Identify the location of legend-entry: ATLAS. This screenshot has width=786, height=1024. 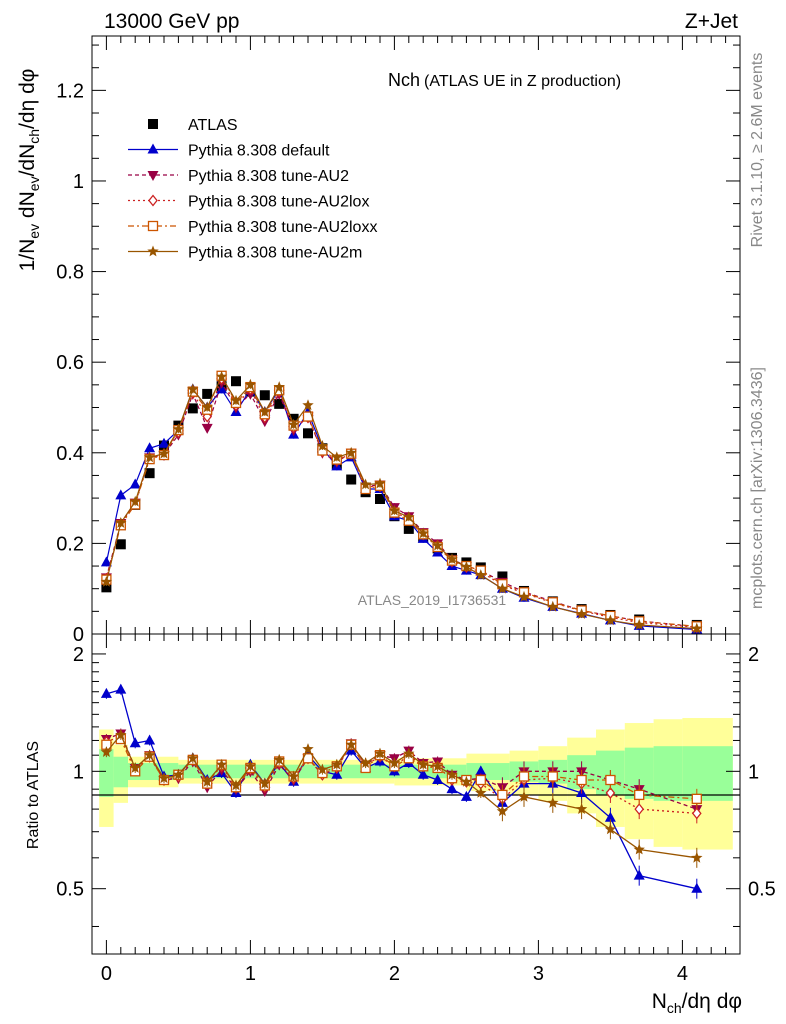
(193, 125).